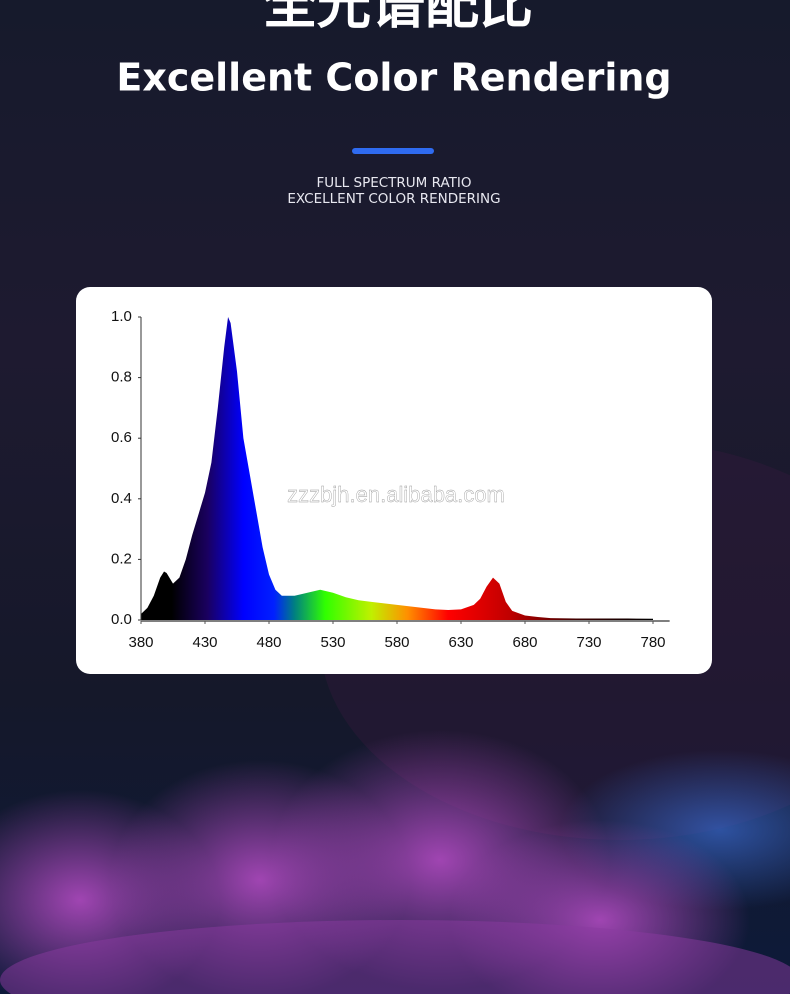 The image size is (790, 994). What do you see at coordinates (268, 642) in the screenshot?
I see `x-tick-label: 480` at bounding box center [268, 642].